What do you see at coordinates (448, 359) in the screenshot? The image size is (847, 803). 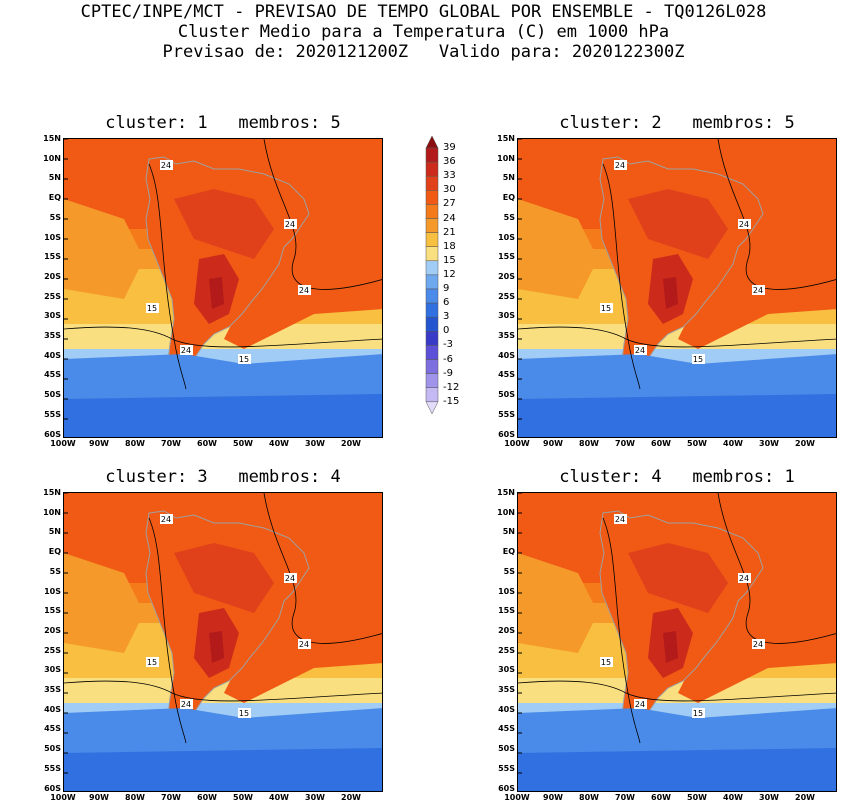 I see `colorbar-label: -6` at bounding box center [448, 359].